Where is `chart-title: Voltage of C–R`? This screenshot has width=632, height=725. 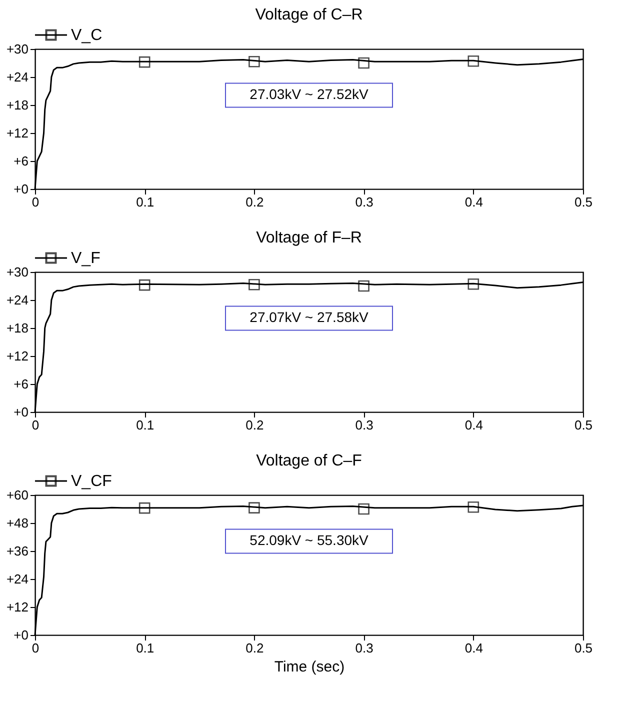
chart-title: Voltage of C–R is located at coordinates (309, 15).